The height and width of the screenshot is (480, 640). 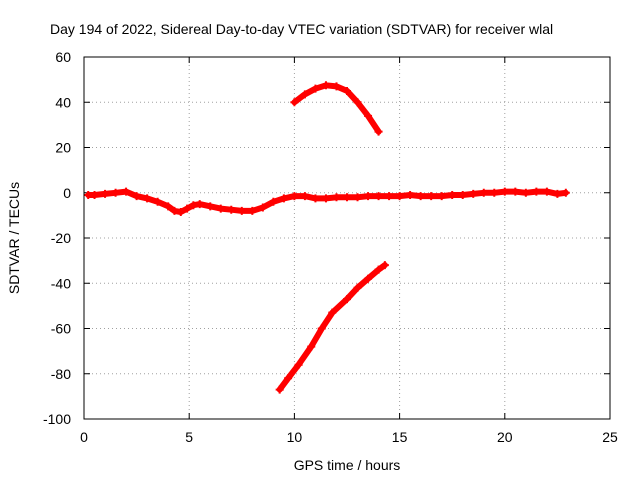 I want to click on y-tick-label: -20, so click(x=61, y=238).